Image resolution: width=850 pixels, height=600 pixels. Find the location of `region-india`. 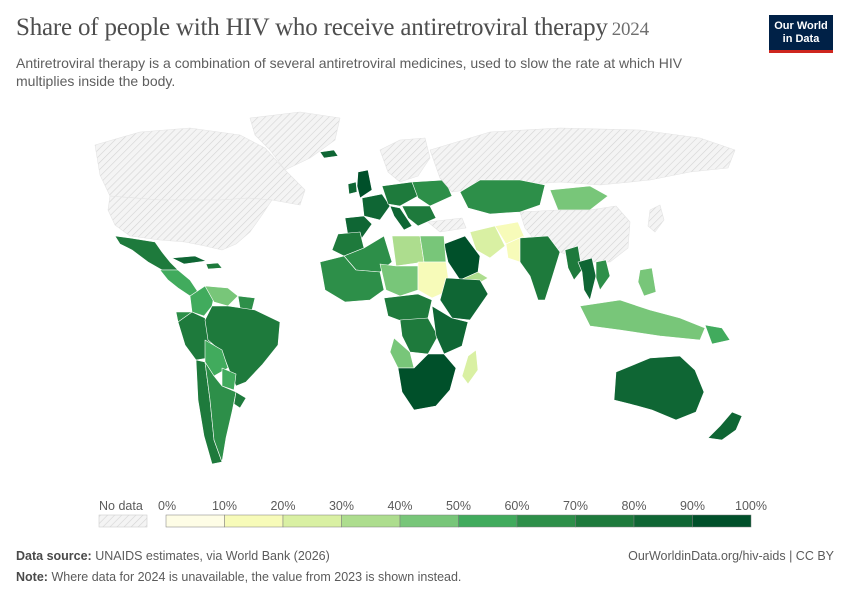

region-india is located at coordinates (540, 268).